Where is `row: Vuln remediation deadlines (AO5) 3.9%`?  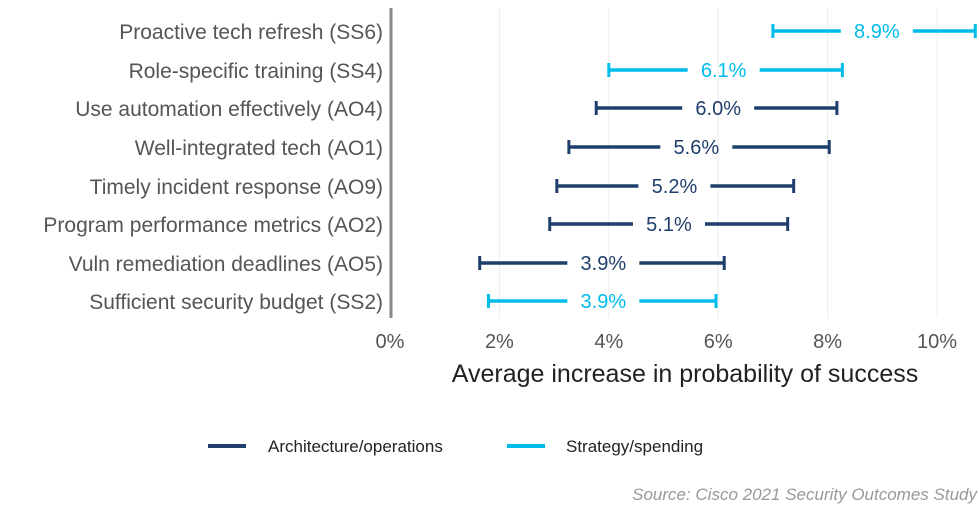
row: Vuln remediation deadlines (AO5) 3.9% is located at coordinates (397, 264).